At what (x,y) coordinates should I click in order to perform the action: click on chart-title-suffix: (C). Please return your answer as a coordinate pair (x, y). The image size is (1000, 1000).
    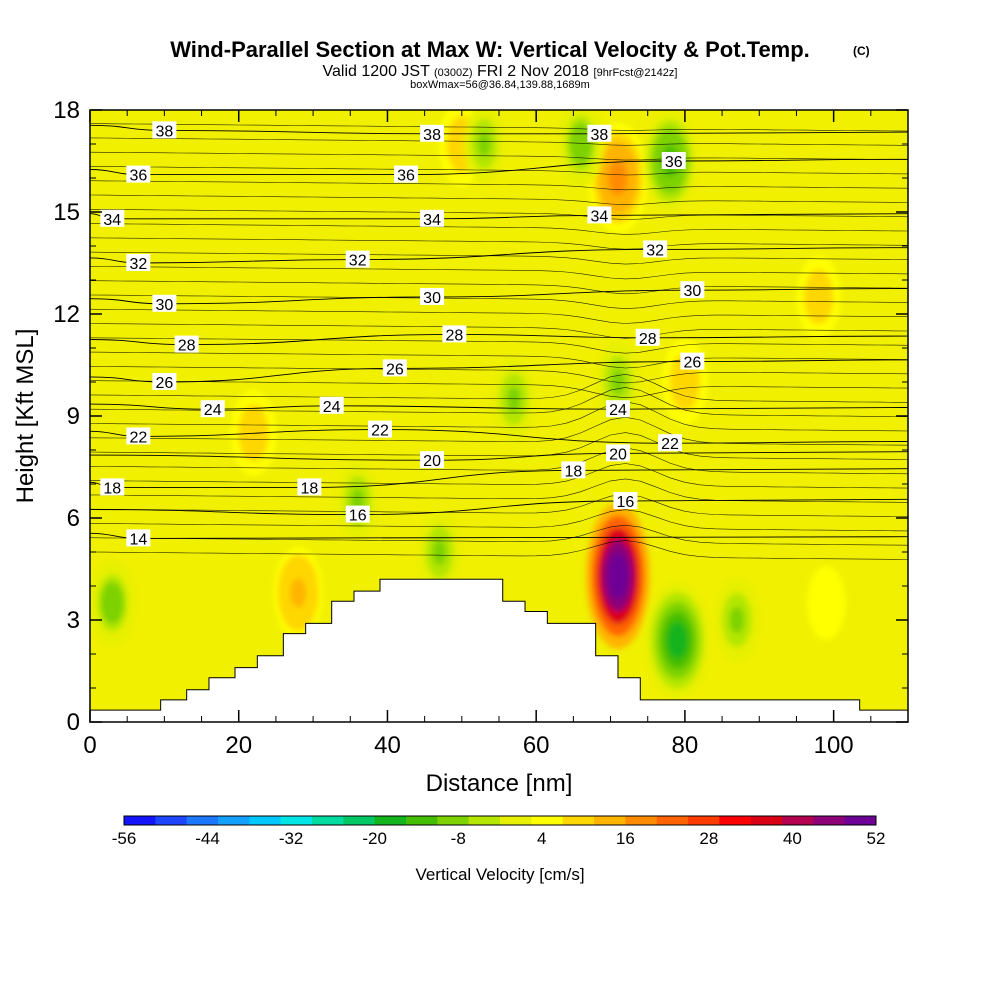
    Looking at the image, I should click on (861, 51).